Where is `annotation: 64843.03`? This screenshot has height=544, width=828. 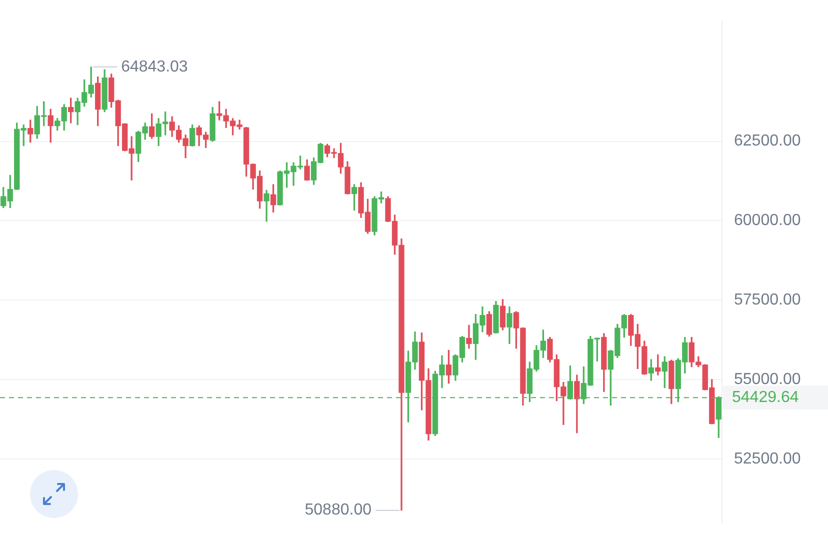 annotation: 64843.03 is located at coordinates (154, 67).